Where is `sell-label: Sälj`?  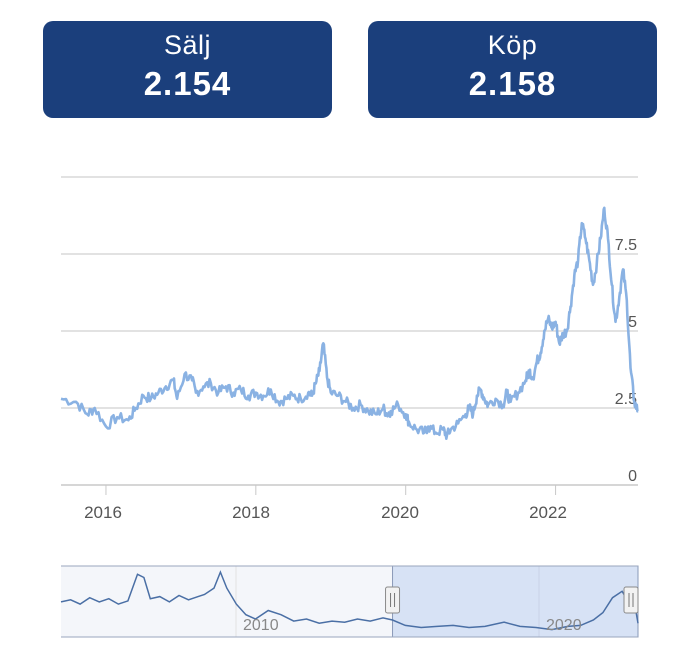 sell-label: Sälj is located at coordinates (187, 45).